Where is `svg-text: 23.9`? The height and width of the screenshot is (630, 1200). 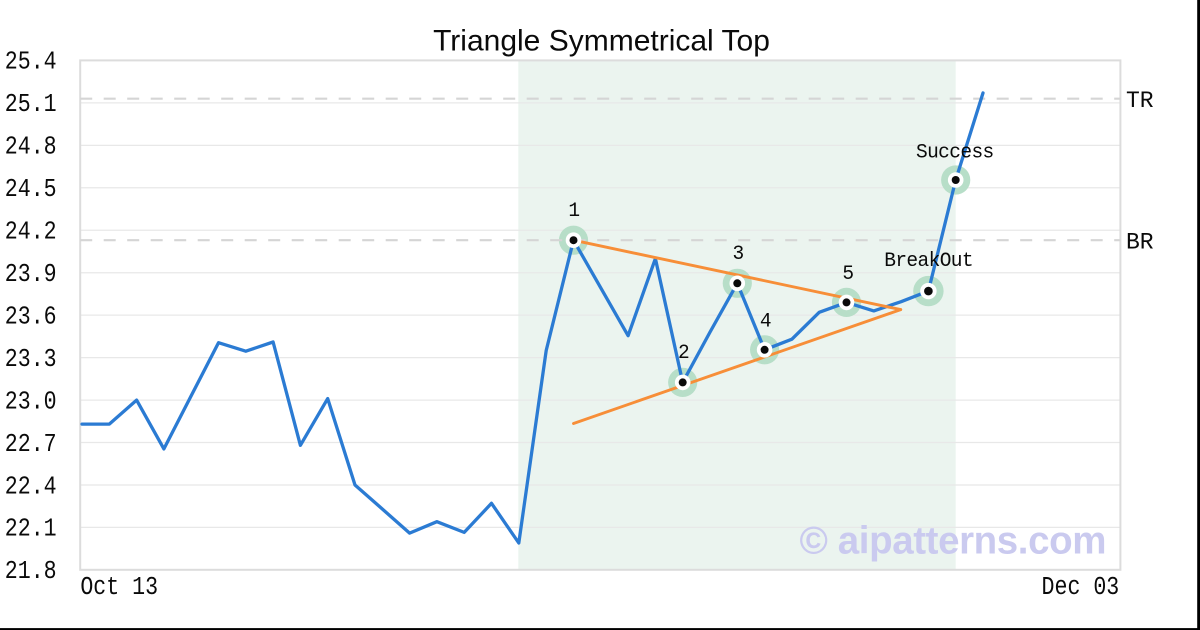
svg-text: 23.9 is located at coordinates (31, 275).